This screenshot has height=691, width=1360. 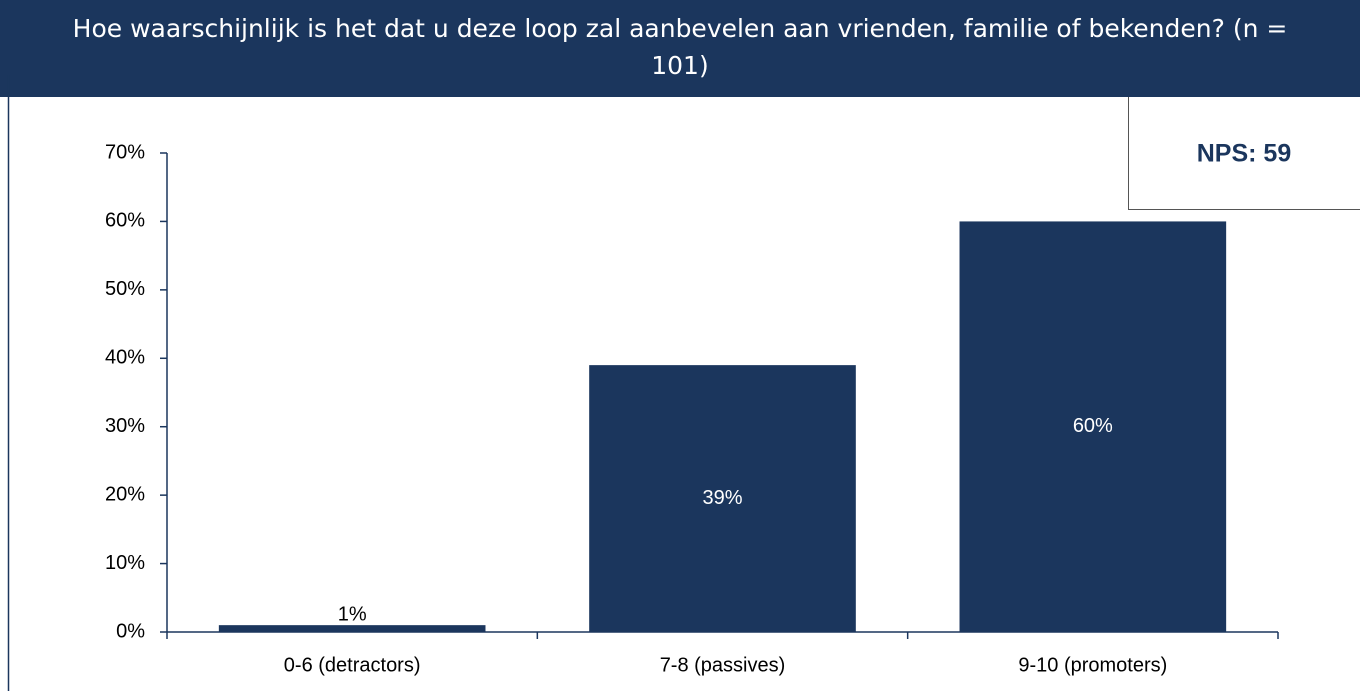 I want to click on title-banner, so click(x=680, y=48).